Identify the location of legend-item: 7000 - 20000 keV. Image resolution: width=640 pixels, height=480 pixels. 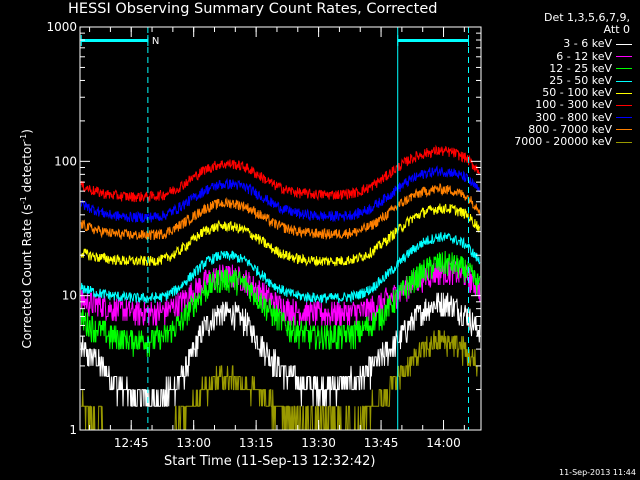
(558, 142).